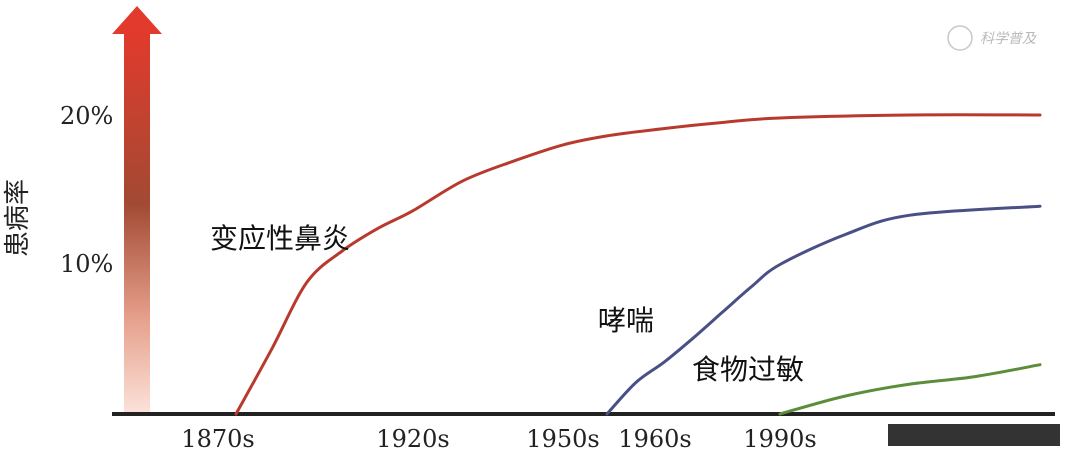 This screenshot has width=1080, height=461. I want to click on series-label-rhinitis: 变应性鼻炎, so click(280, 238).